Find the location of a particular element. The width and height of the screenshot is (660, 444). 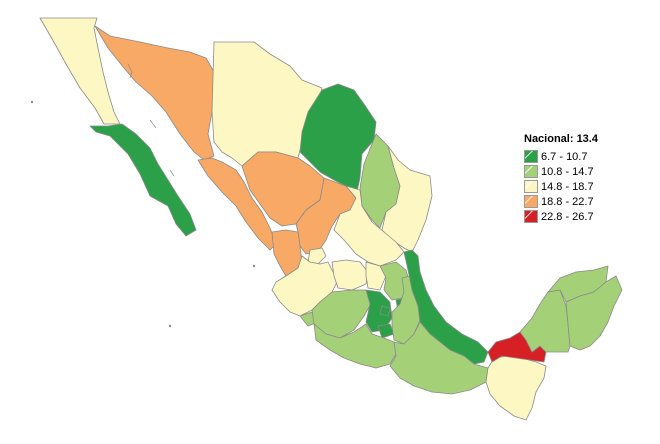

state-morelos is located at coordinates (386, 331).